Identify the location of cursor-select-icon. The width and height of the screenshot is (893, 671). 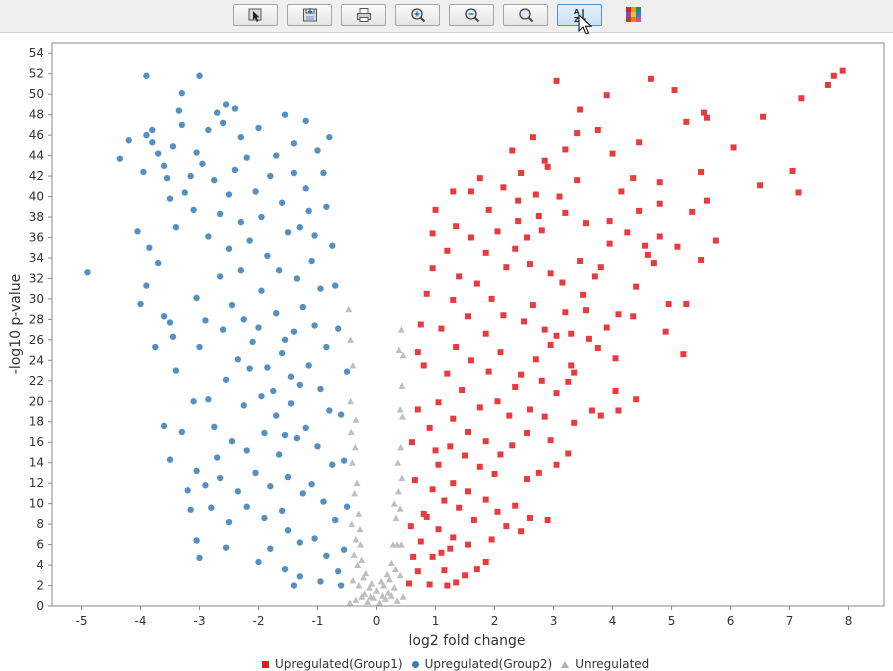
(254, 15).